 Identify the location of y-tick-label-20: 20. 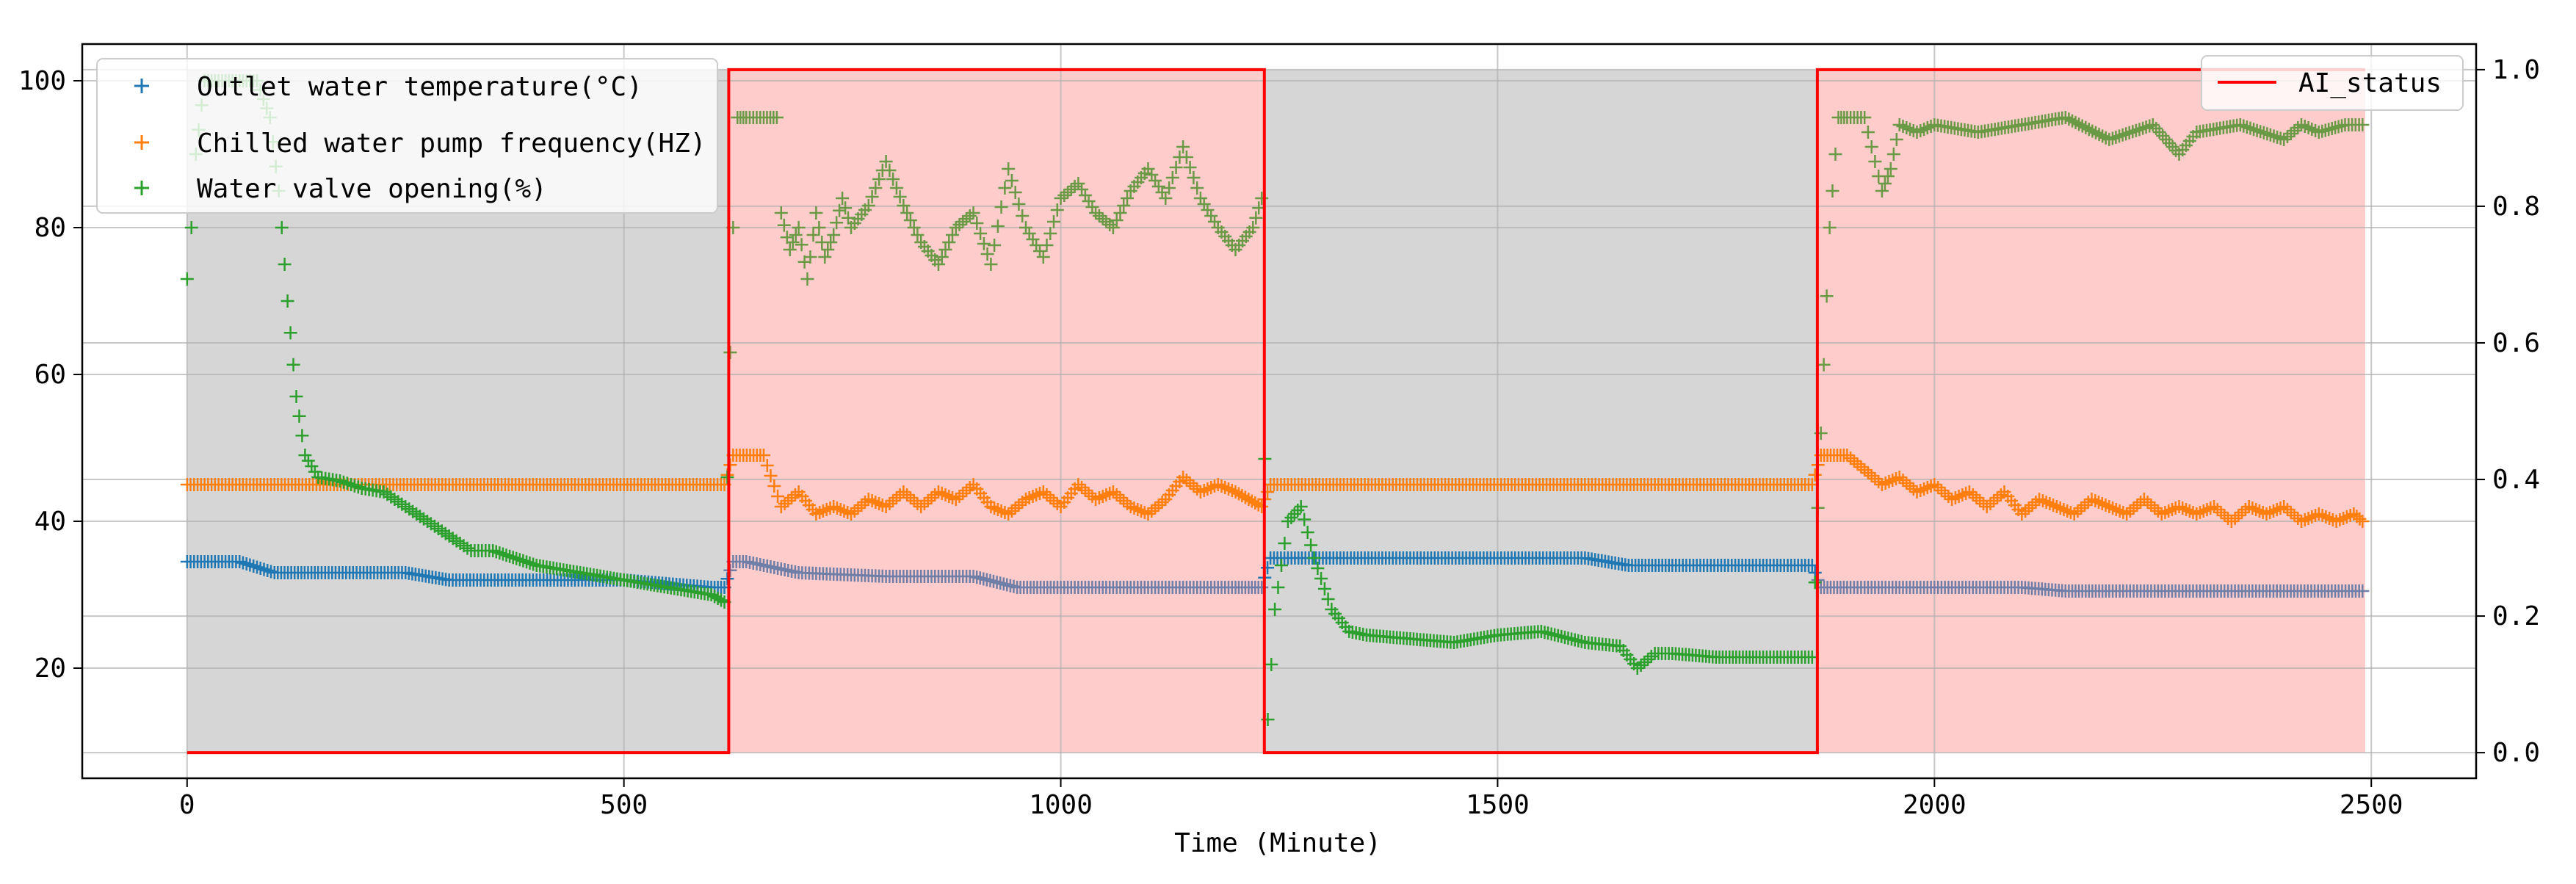
(50, 669).